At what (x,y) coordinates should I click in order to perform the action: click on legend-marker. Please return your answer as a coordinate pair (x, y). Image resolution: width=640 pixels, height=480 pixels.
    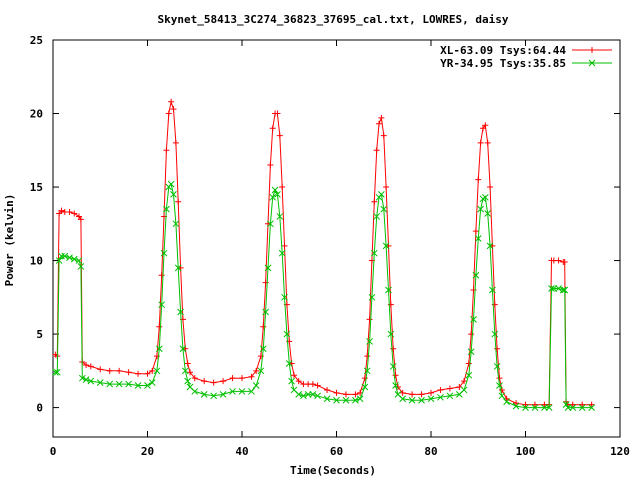
    Looking at the image, I should click on (592, 63).